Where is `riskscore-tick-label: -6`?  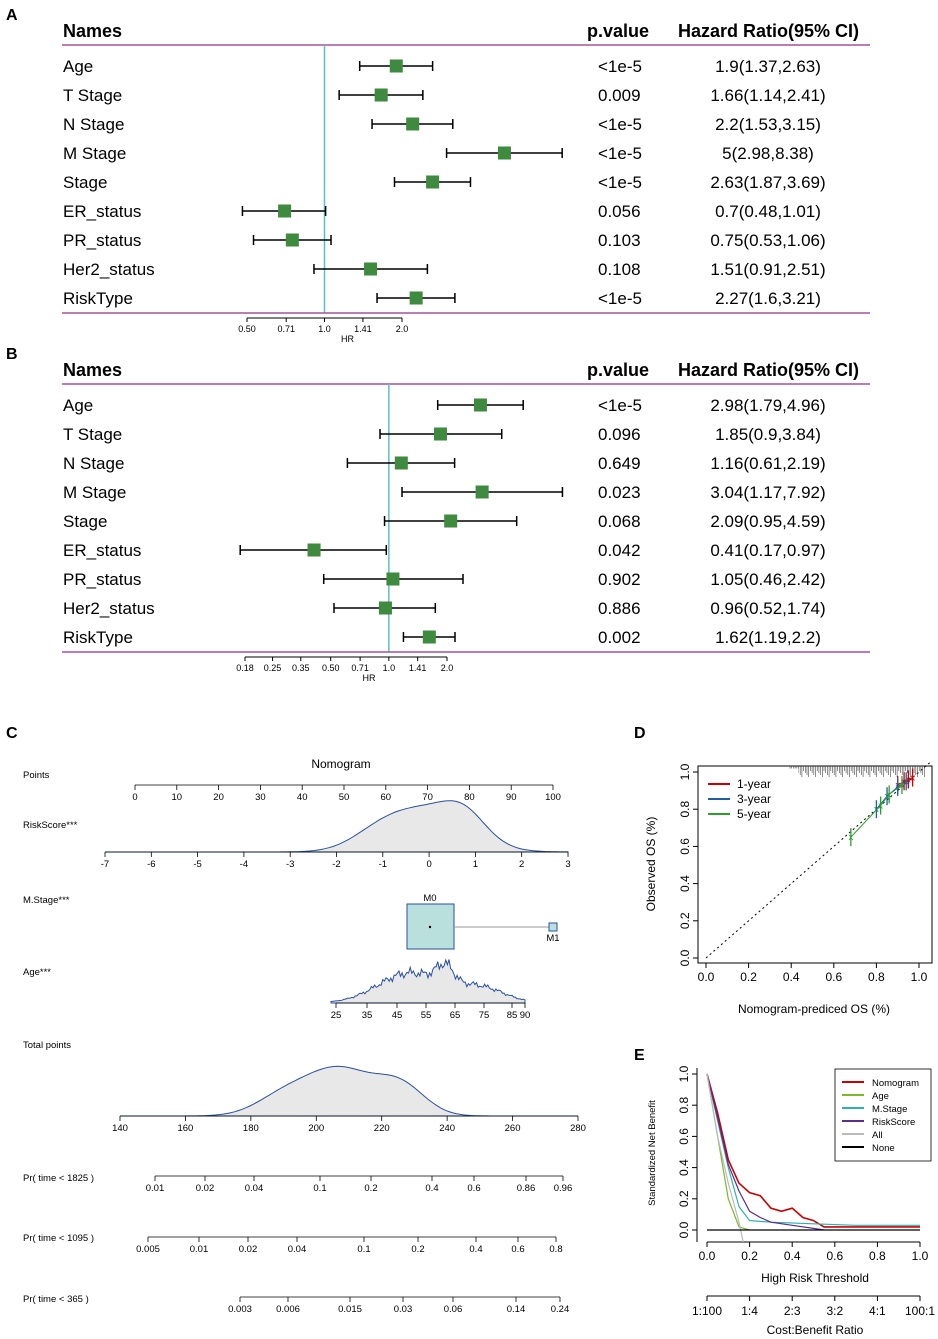
riskscore-tick-label: -6 is located at coordinates (151, 864).